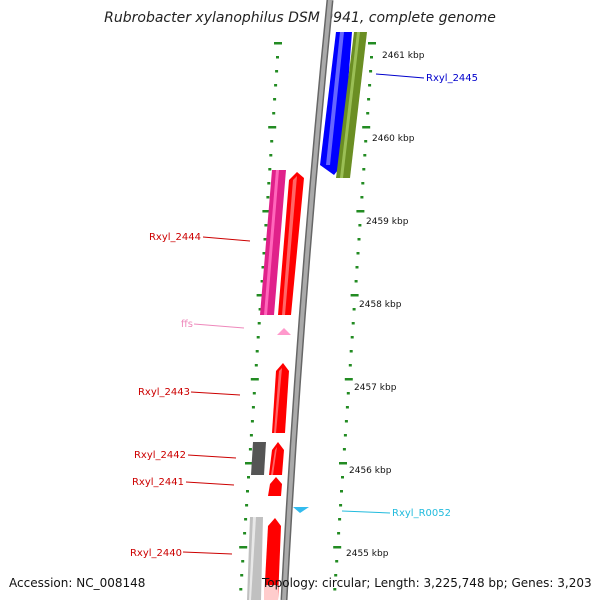 The image size is (600, 600). I want to click on gene-label-rxyl-2440: Rxyl_2440, so click(156, 553).